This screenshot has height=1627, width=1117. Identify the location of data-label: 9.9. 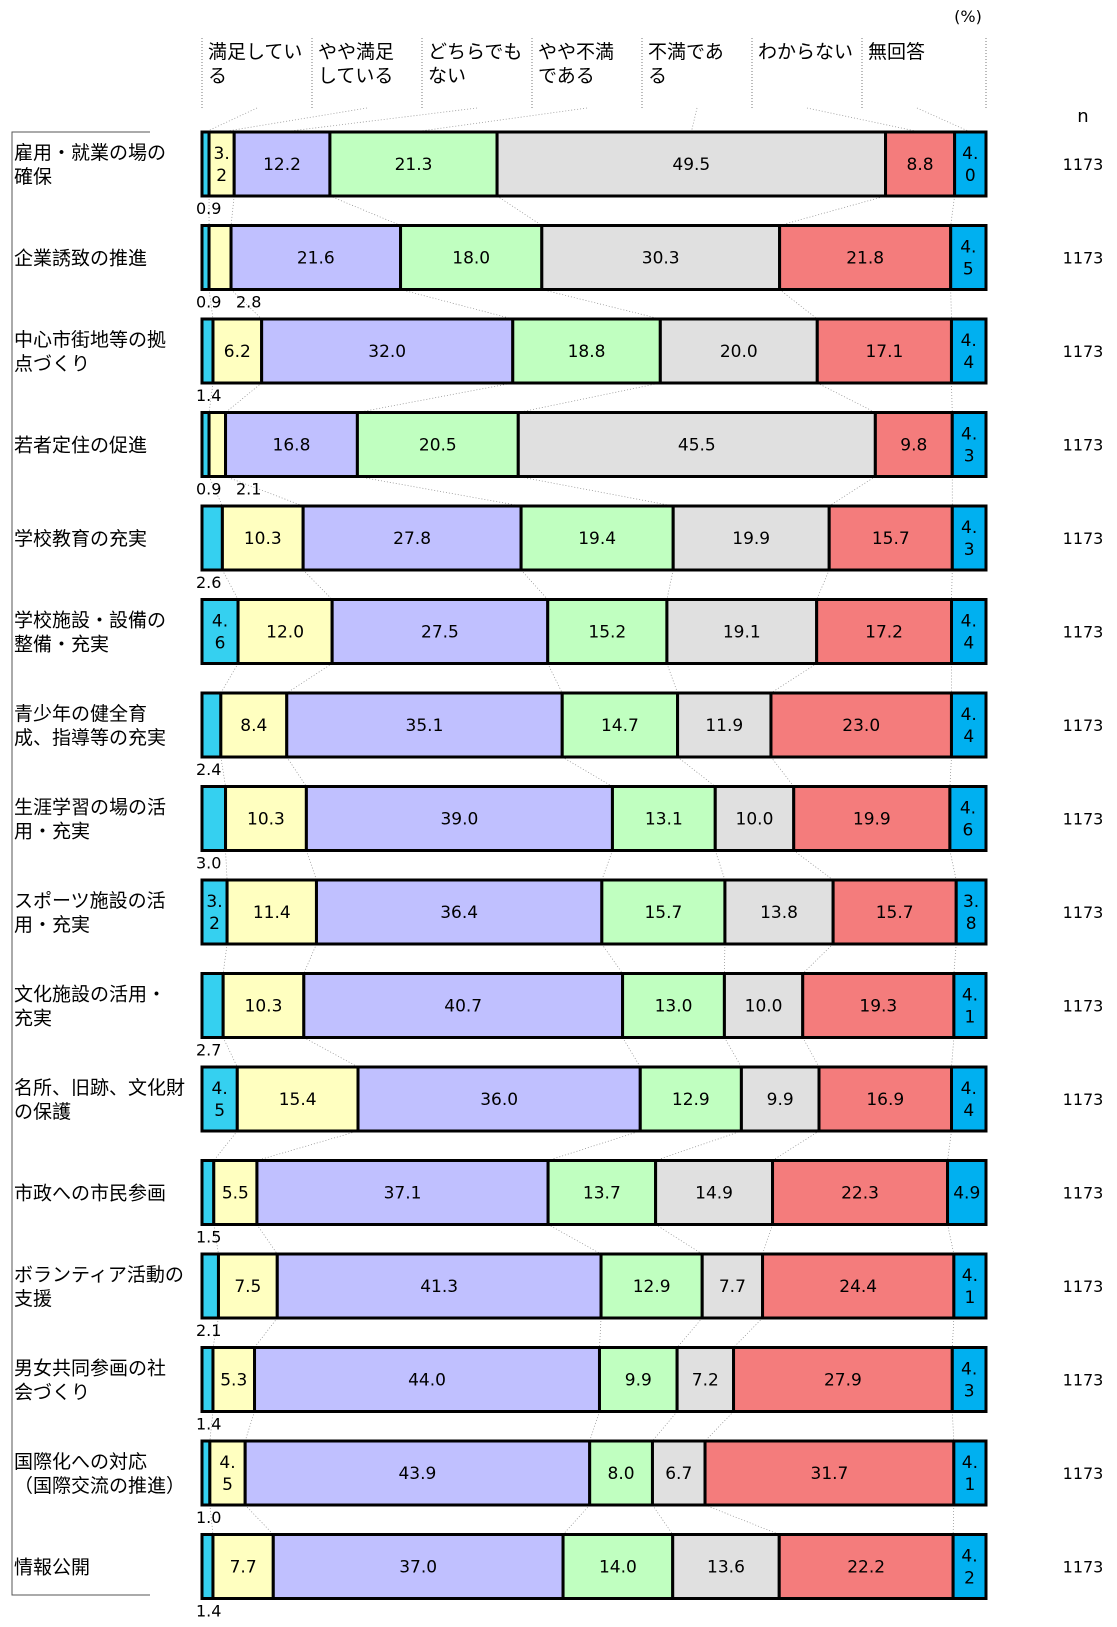
(638, 1381).